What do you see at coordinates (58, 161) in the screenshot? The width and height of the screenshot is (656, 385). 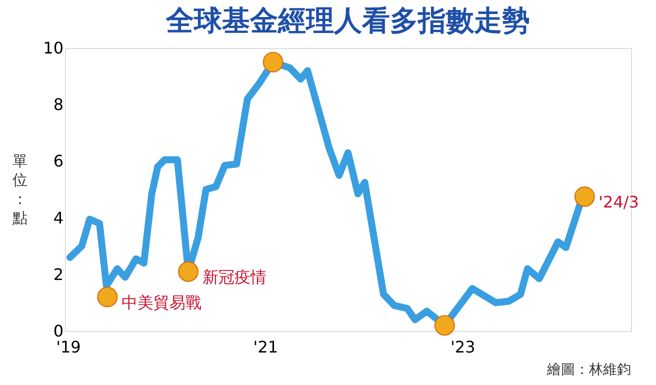 I see `y-tick-label: 6` at bounding box center [58, 161].